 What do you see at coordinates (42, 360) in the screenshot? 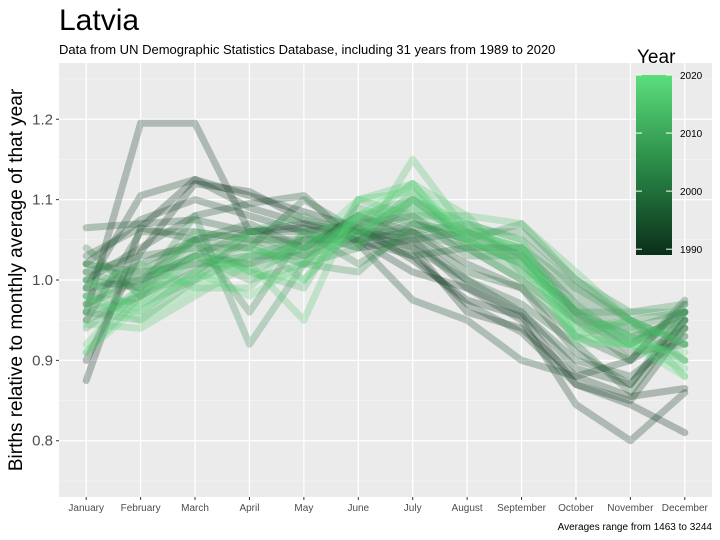
I see `y-tick-label: 0.9` at bounding box center [42, 360].